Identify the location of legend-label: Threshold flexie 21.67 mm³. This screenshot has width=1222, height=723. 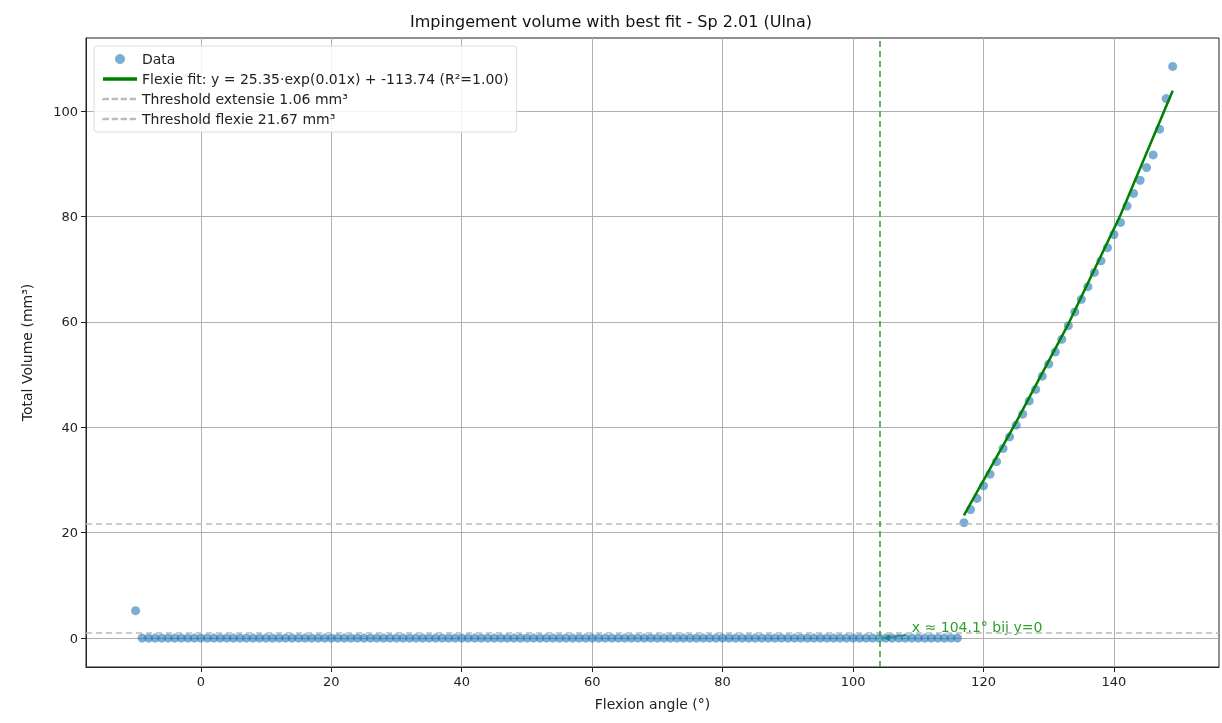
(238, 119).